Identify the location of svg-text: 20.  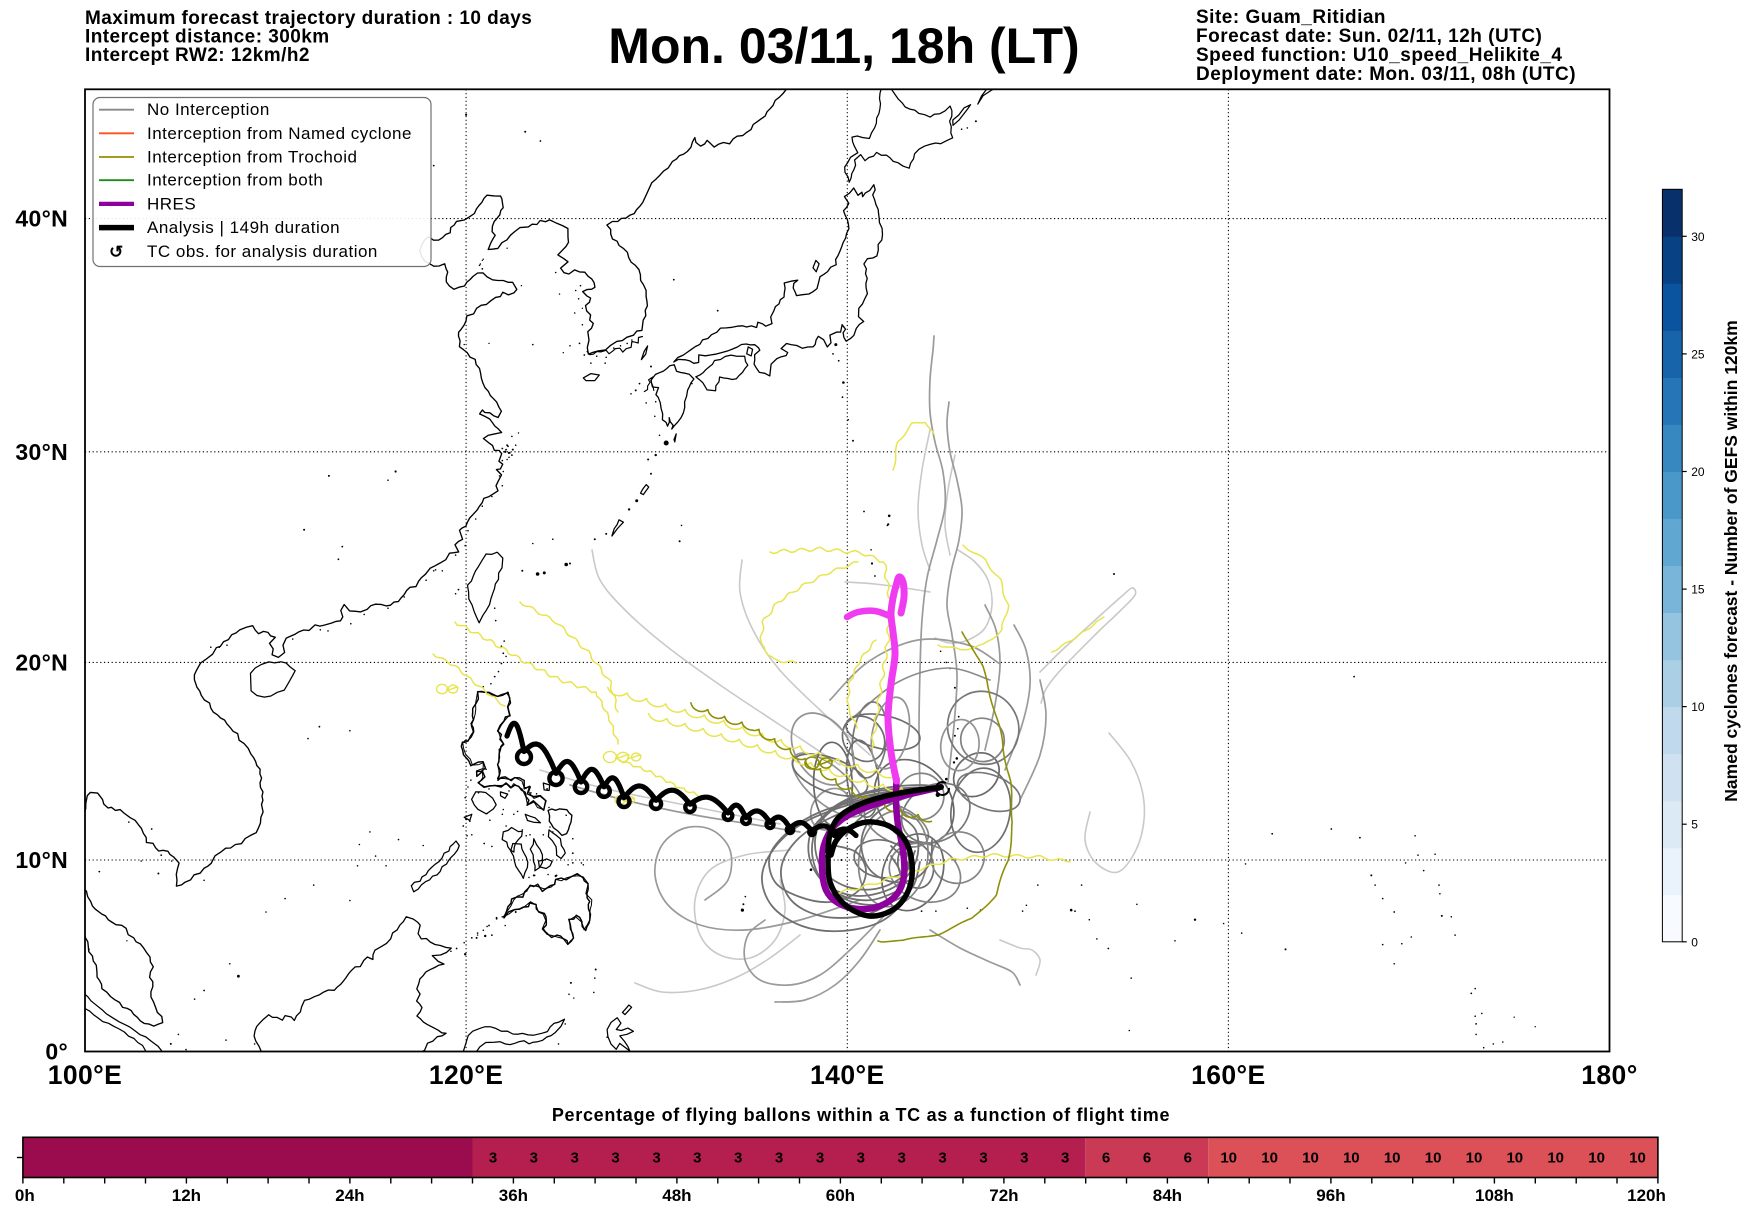
(1698, 472).